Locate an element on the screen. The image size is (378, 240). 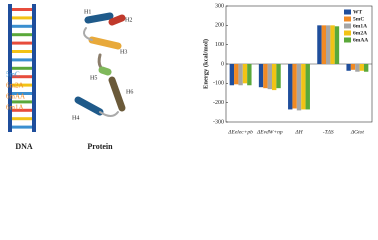
helix-label: H4 is located at coordinates (75, 118).